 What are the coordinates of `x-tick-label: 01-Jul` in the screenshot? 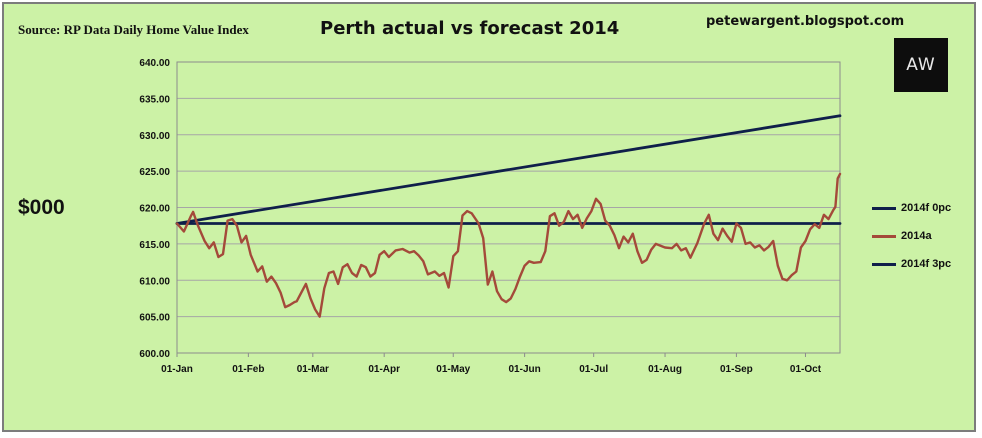 It's located at (593, 369).